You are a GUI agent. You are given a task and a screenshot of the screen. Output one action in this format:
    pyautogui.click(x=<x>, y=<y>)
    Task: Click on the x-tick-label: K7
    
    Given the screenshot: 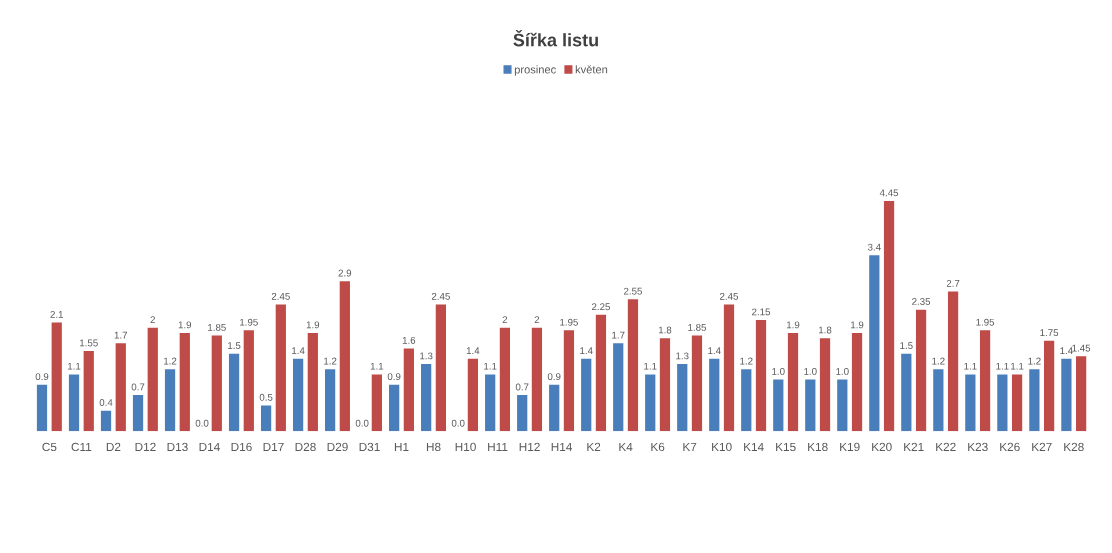 What is the action you would take?
    pyautogui.click(x=690, y=447)
    